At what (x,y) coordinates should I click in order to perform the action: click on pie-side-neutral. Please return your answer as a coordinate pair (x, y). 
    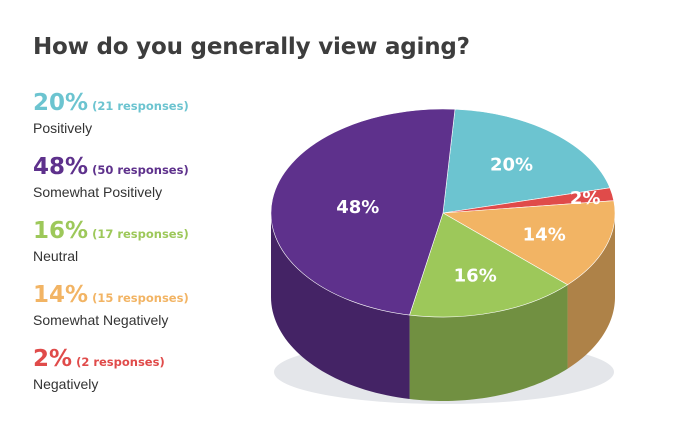
    Looking at the image, I should click on (488, 342).